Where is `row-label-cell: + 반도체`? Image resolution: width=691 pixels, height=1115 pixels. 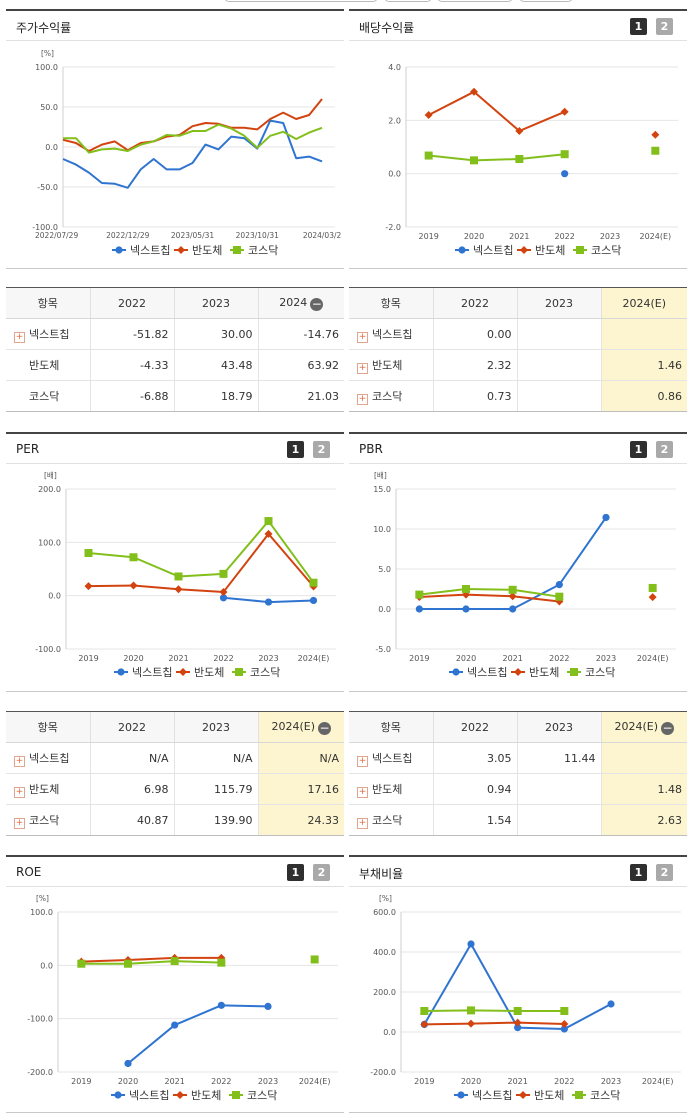 row-label-cell: + 반도체 is located at coordinates (391, 365).